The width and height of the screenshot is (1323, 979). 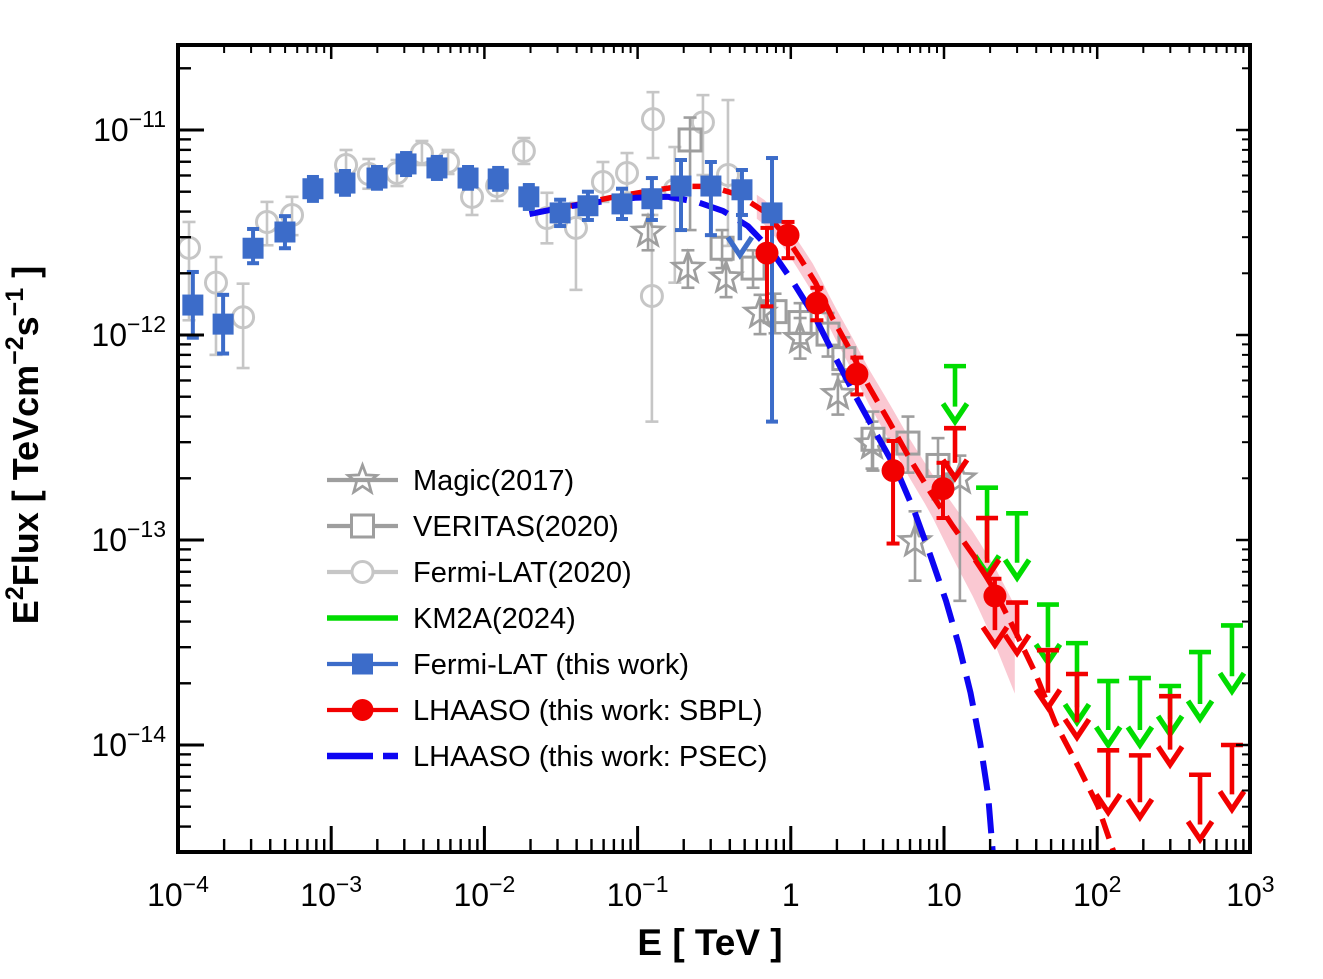 What do you see at coordinates (588, 711) in the screenshot?
I see `legend-label: LHAASO (this work: SBPL)` at bounding box center [588, 711].